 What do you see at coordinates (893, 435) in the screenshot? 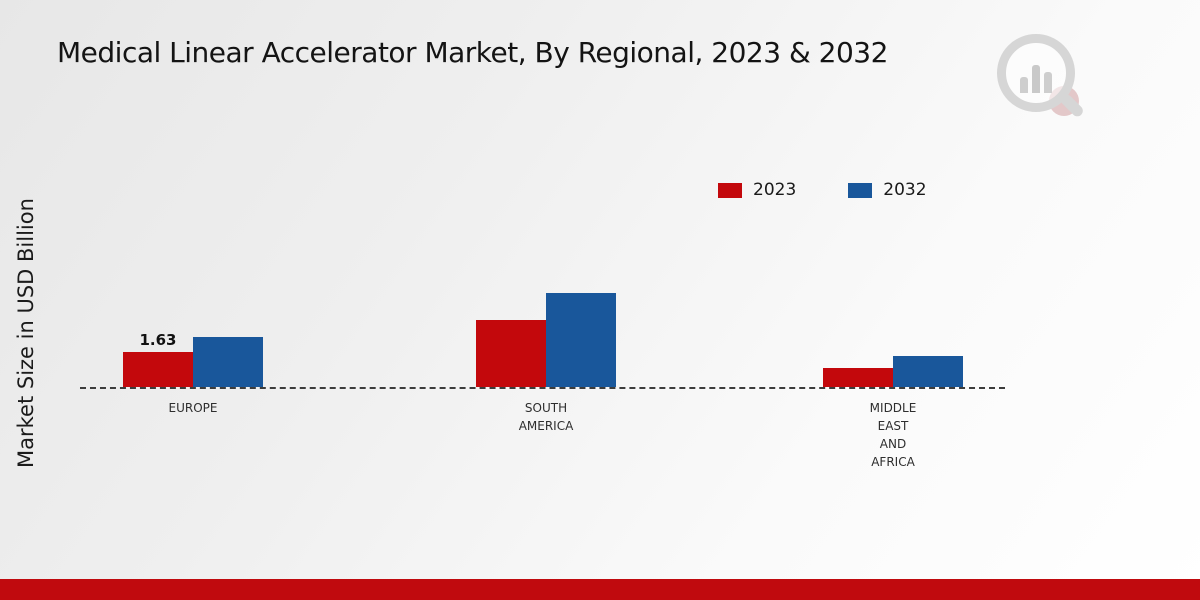
I see `category-label-middle-east-and-africa: MIDDLE EAST AND AFRICA` at bounding box center [893, 435].